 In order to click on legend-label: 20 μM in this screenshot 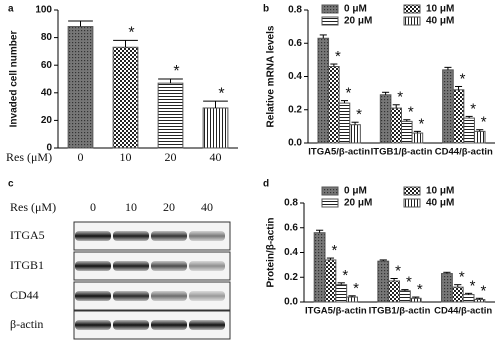, I will do `click(358, 203)`.